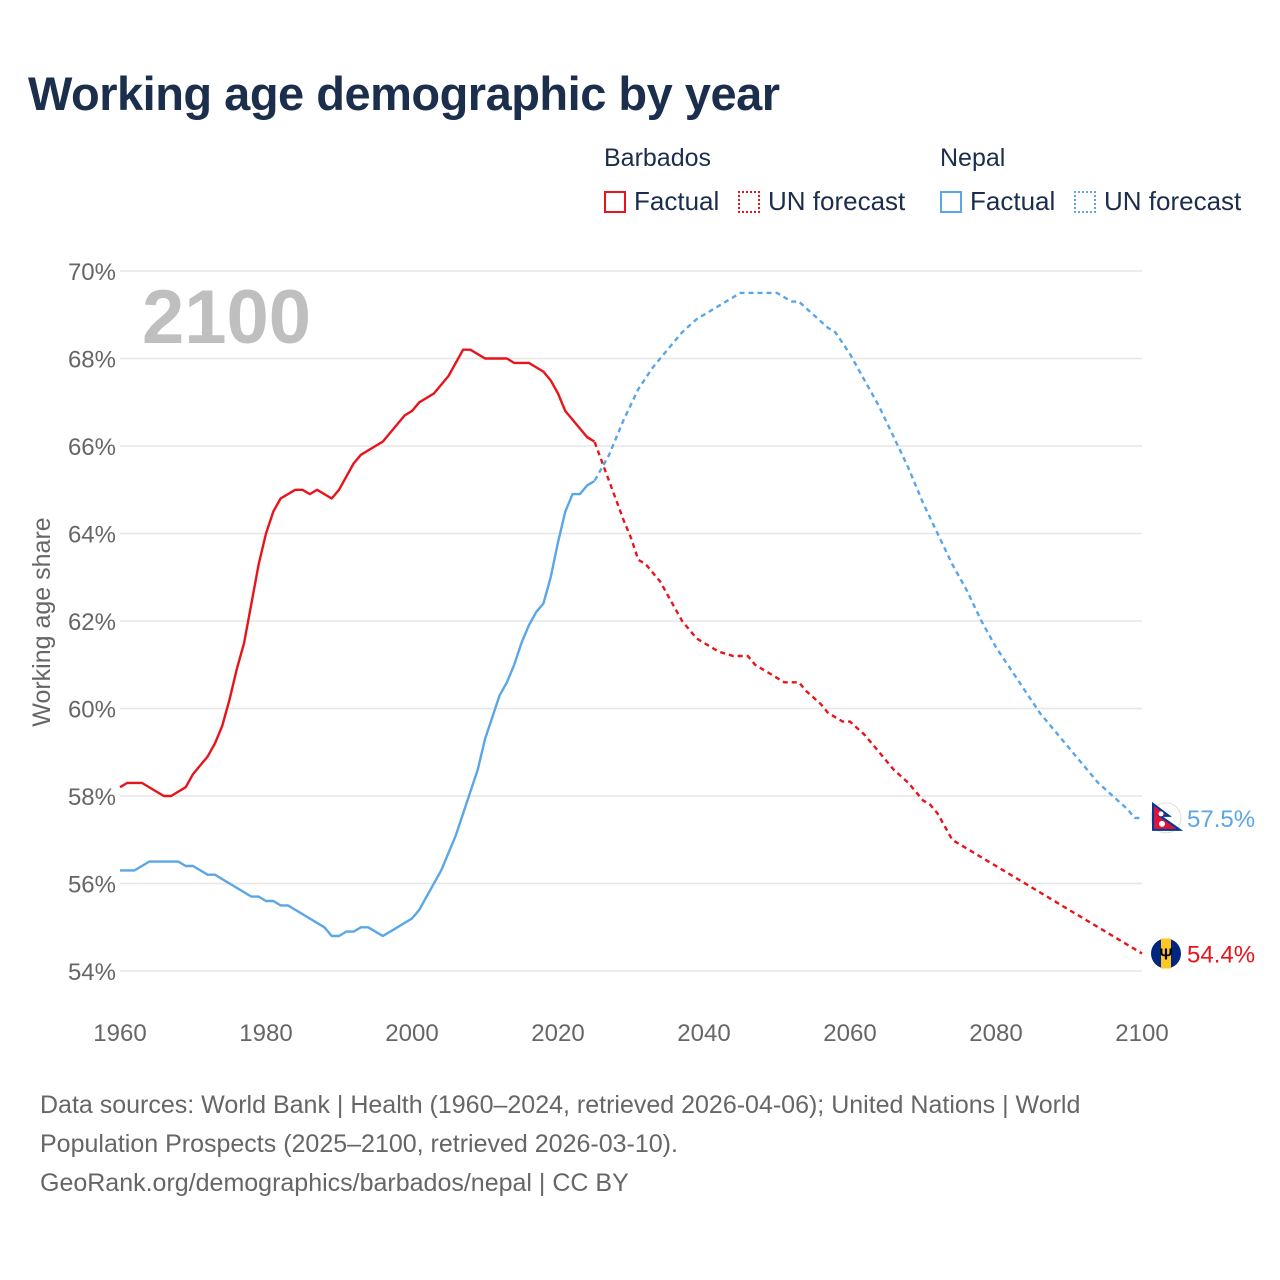  Describe the element at coordinates (1141, 1033) in the screenshot. I see `x-tick-label: 2100` at that location.